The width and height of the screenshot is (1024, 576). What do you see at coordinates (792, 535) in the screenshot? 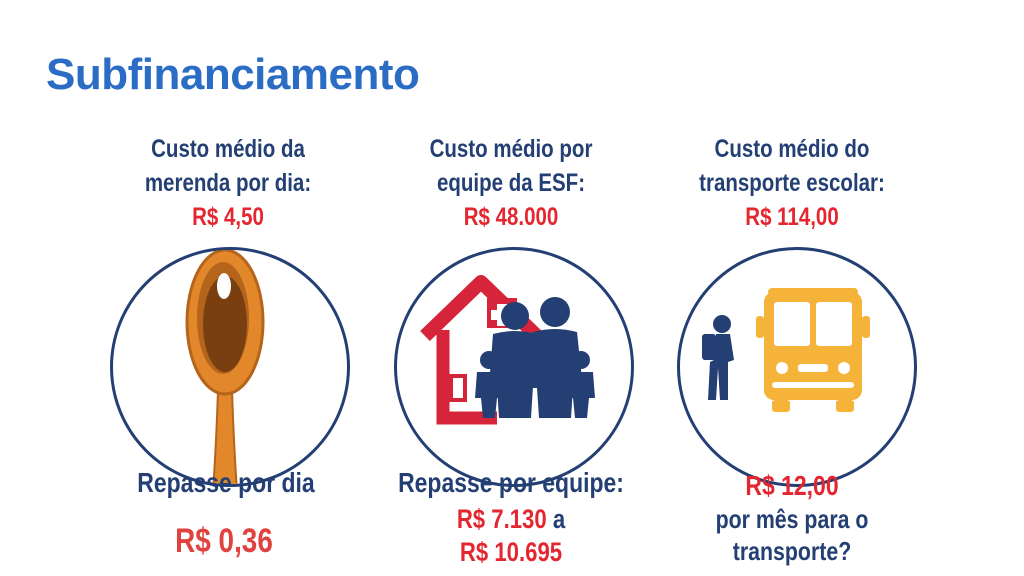
I see `transport-transfer-text: por mês para o transporte?` at bounding box center [792, 535].